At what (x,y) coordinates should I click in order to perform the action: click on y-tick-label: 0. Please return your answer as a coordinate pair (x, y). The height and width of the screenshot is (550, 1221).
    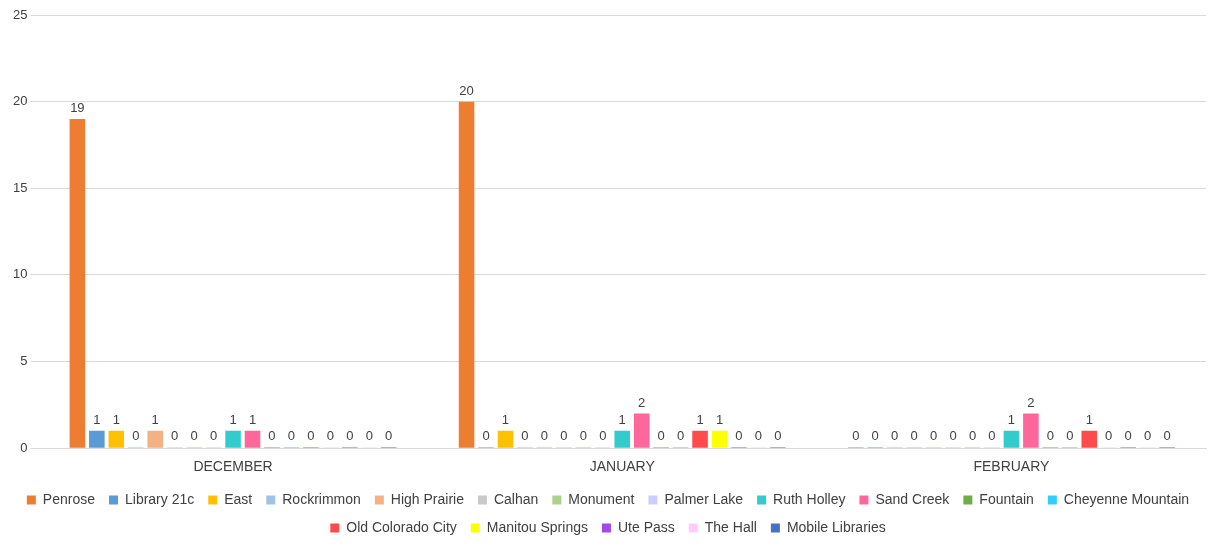
    Looking at the image, I should click on (24, 447).